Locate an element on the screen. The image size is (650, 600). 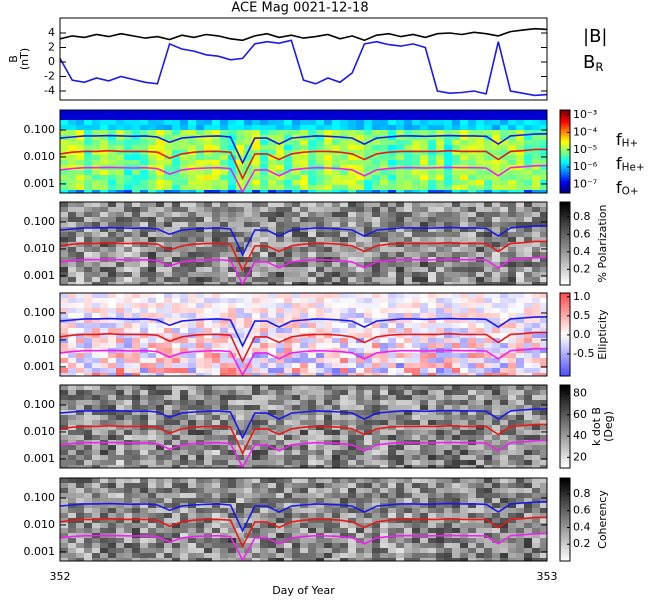
frame is located at coordinates (303, 151).